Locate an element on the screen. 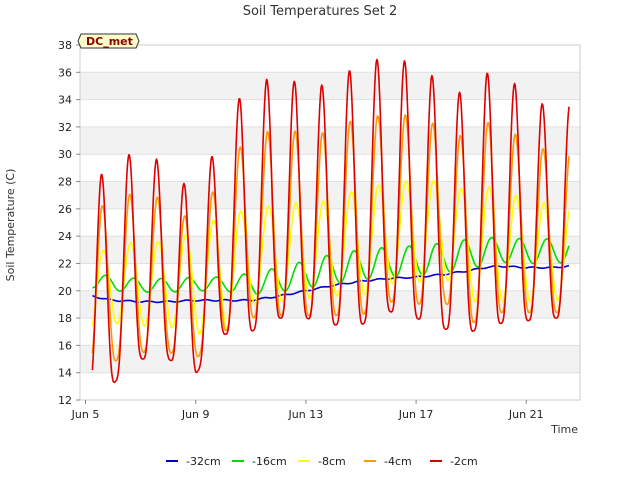  y-tick-label: 38 is located at coordinates (65, 45).